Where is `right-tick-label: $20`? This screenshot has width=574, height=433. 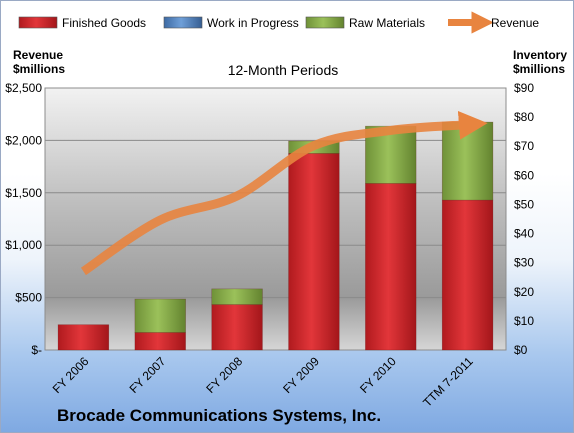 right-tick-label: $20 is located at coordinates (524, 292).